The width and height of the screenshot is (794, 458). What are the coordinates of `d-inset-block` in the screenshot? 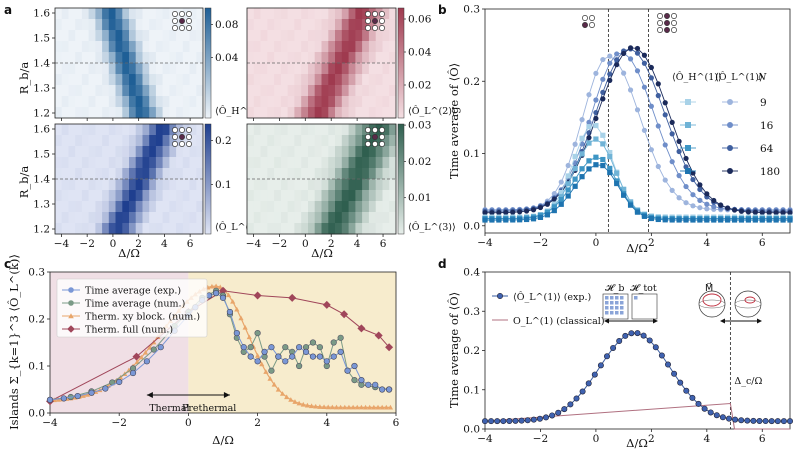 It's located at (636, 298).